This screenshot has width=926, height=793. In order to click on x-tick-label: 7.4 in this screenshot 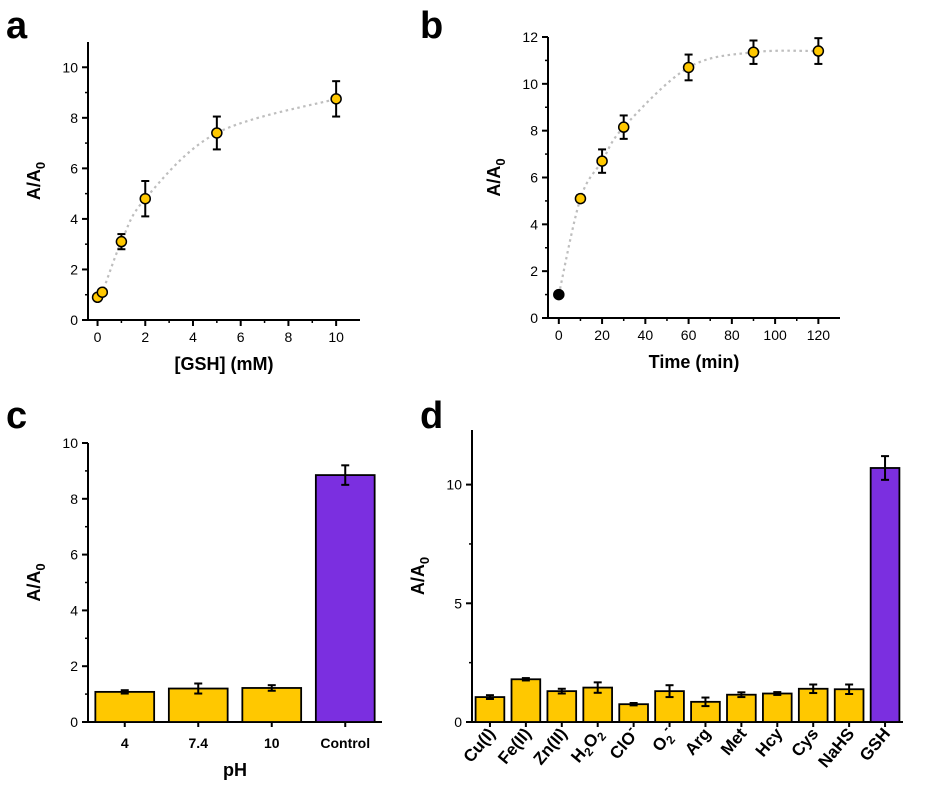, I will do `click(199, 743)`.